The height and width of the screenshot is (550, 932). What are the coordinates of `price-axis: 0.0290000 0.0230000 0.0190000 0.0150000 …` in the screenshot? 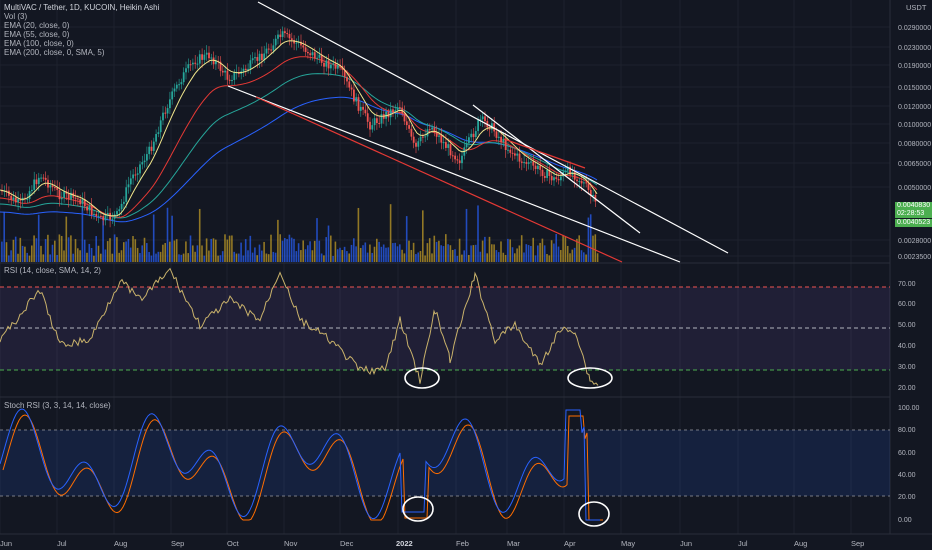 It's located at (914, 143).